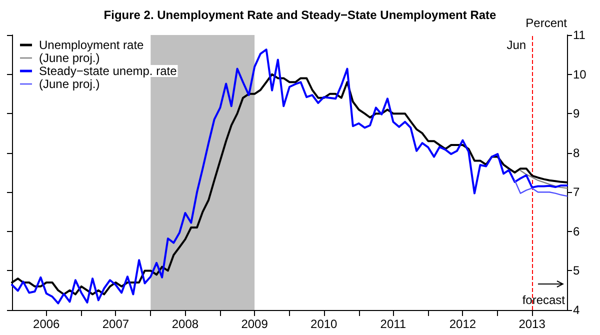  Describe the element at coordinates (393, 324) in the screenshot. I see `x-tick-label: 2011` at that location.